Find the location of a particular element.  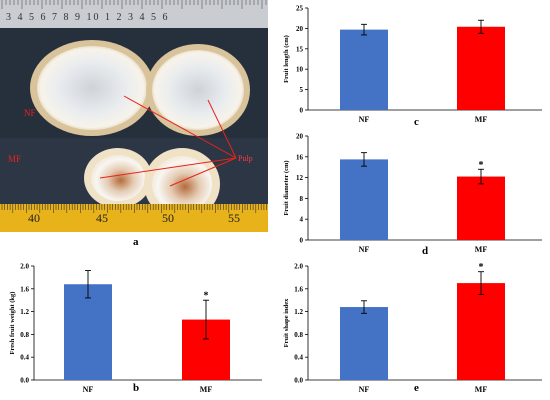

pulp-pointer-lines is located at coordinates (168, 141).